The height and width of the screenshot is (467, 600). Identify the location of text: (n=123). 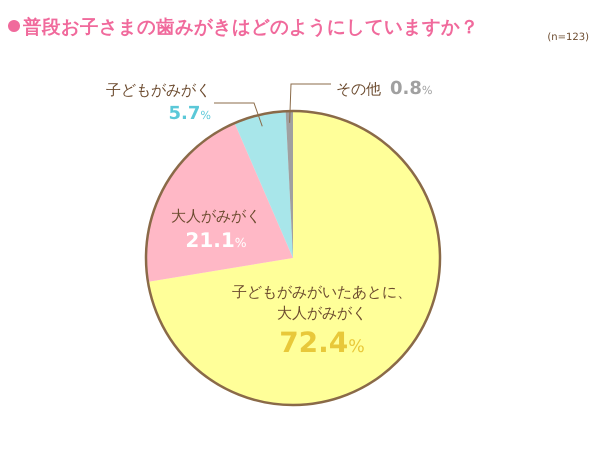
(568, 37).